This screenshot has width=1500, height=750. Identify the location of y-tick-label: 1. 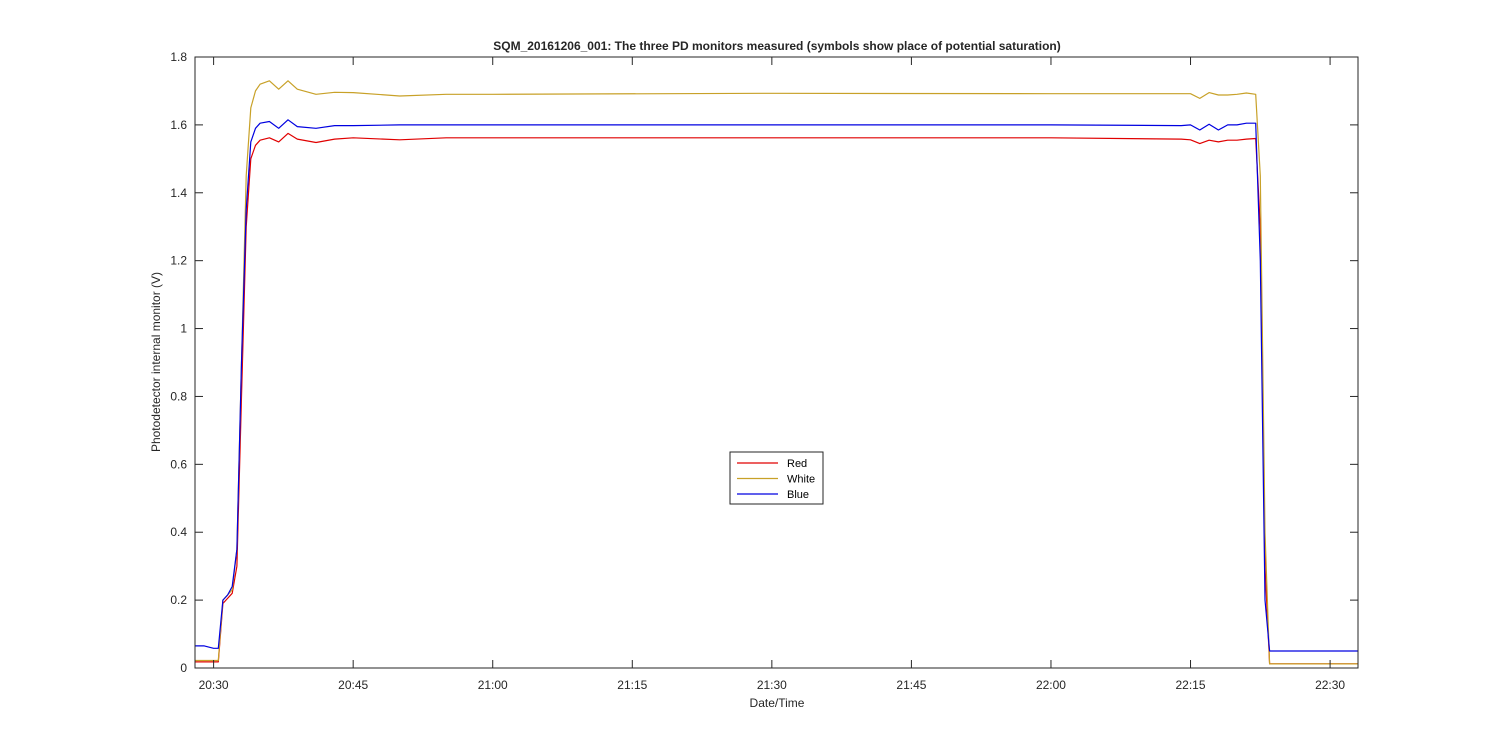
(183, 329).